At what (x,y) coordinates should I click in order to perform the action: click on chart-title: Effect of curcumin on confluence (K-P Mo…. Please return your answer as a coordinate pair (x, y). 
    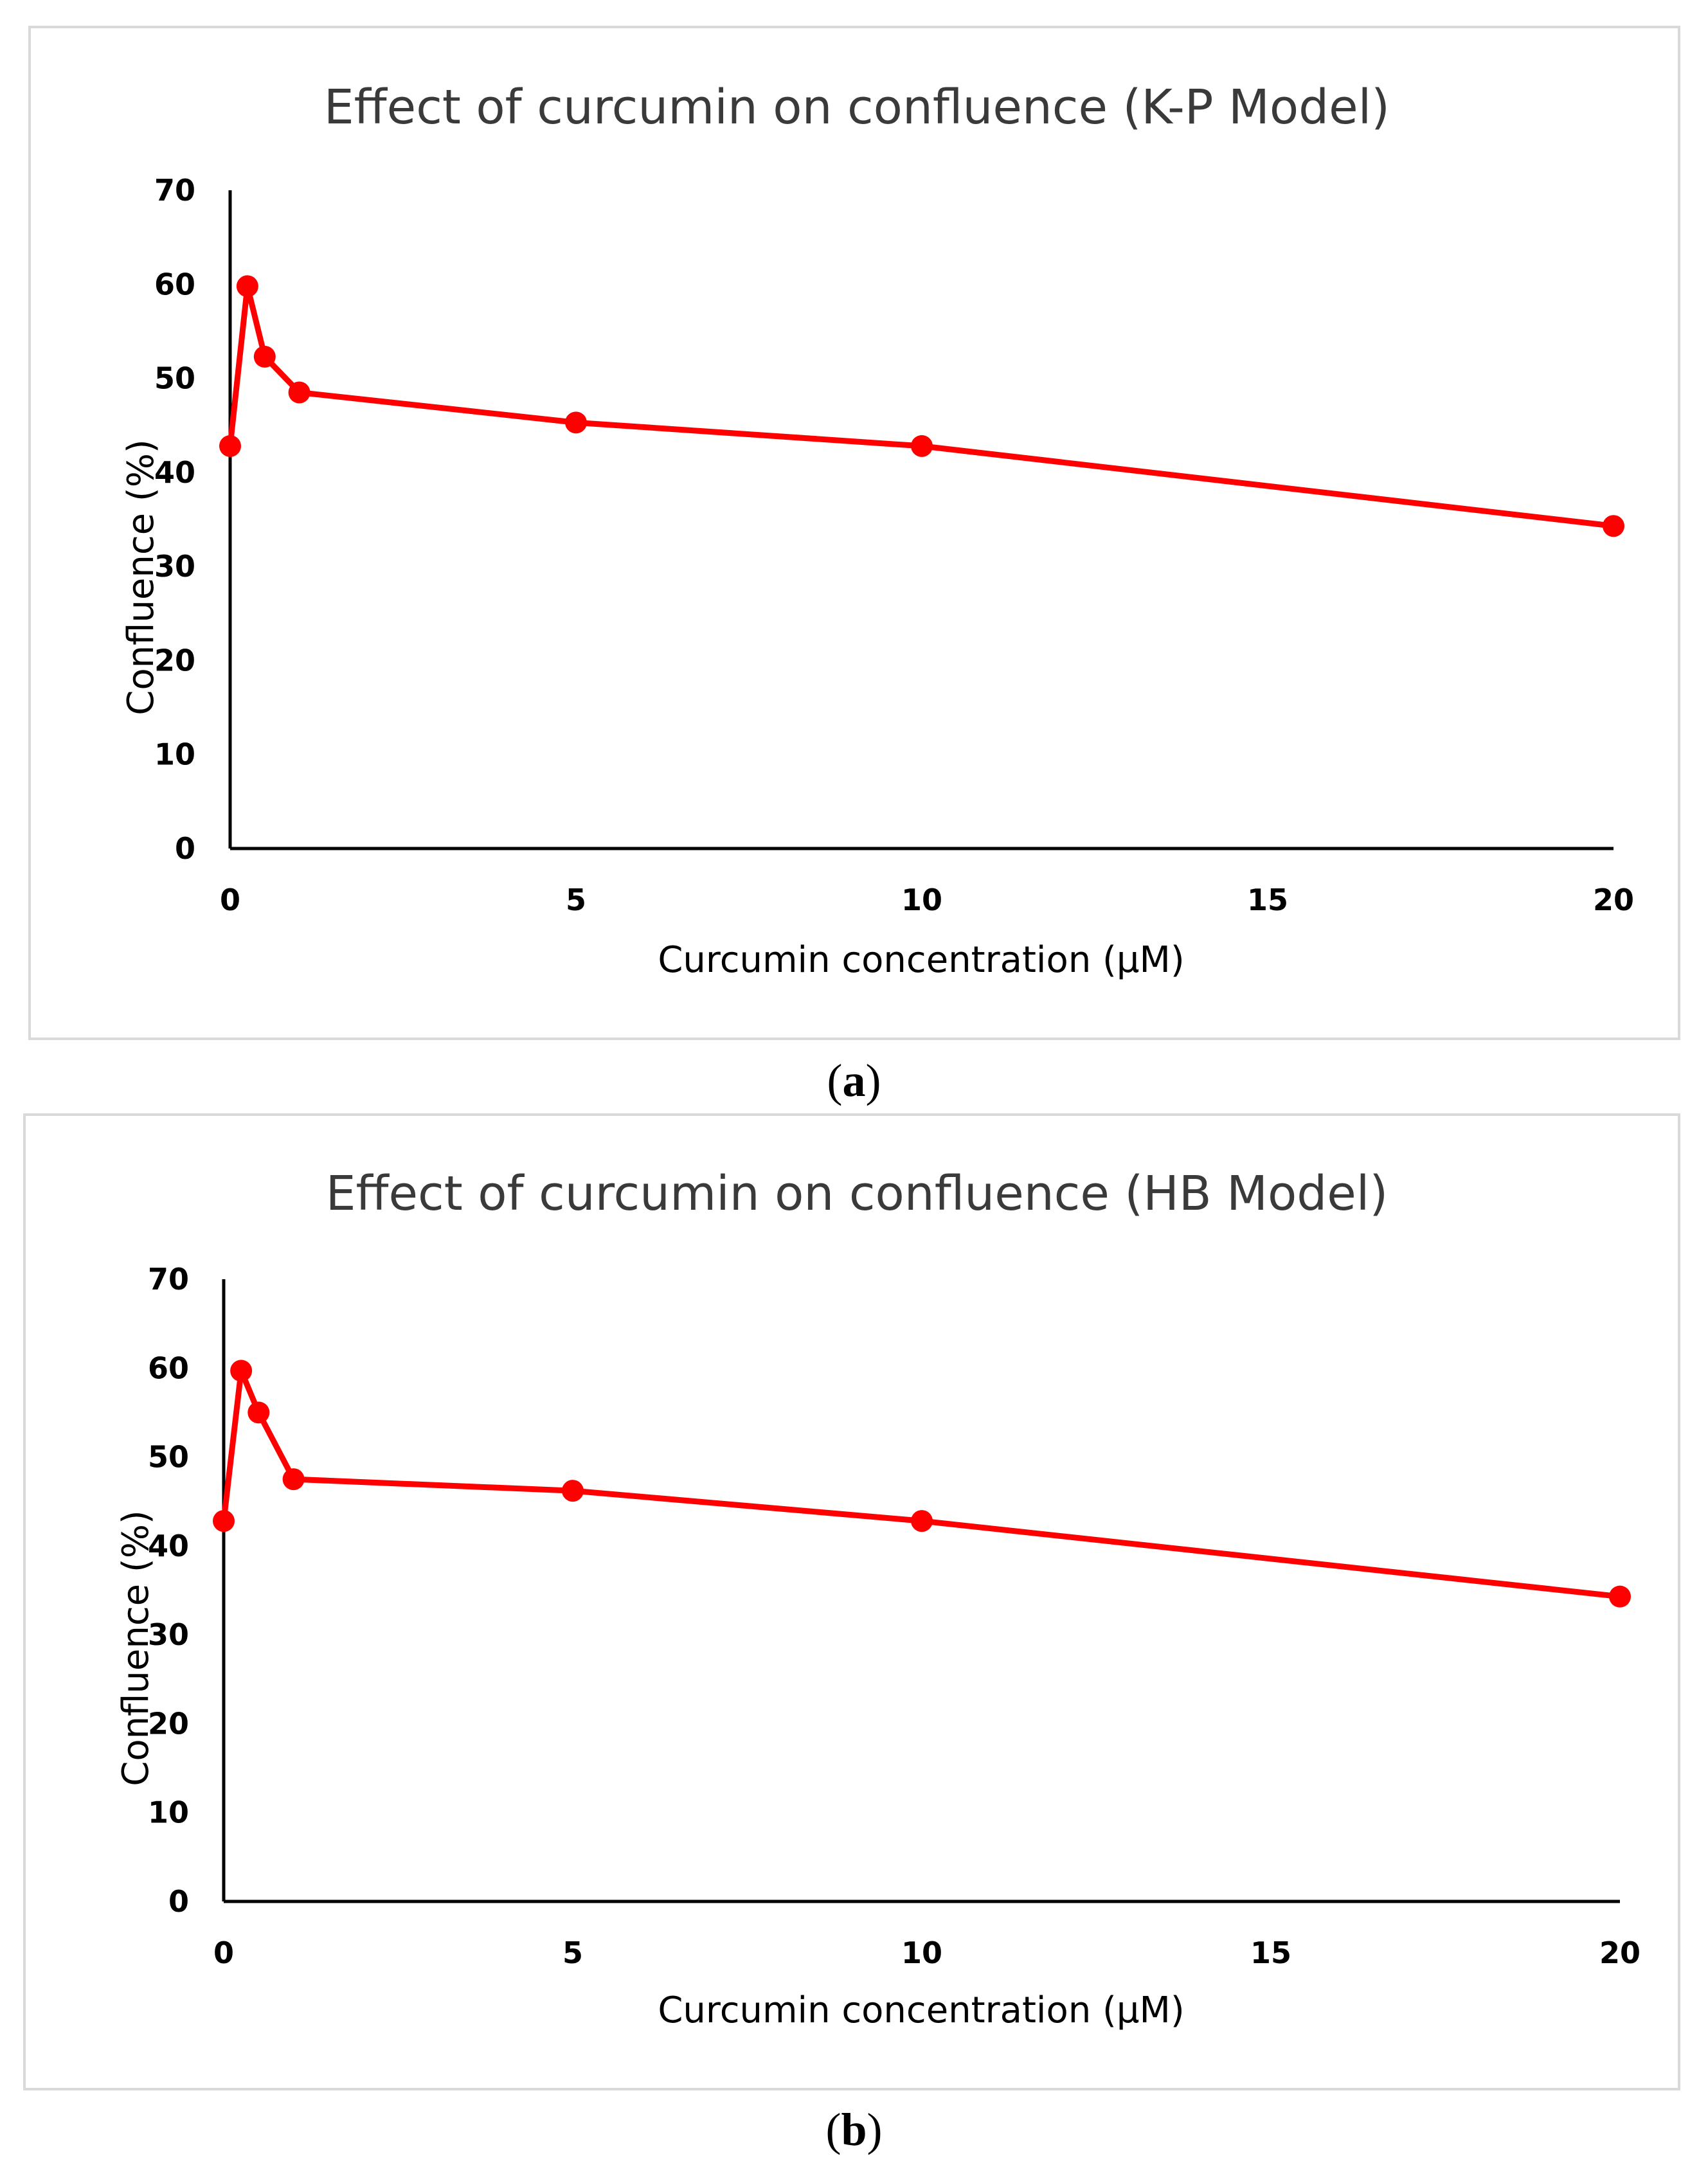
    Looking at the image, I should click on (857, 107).